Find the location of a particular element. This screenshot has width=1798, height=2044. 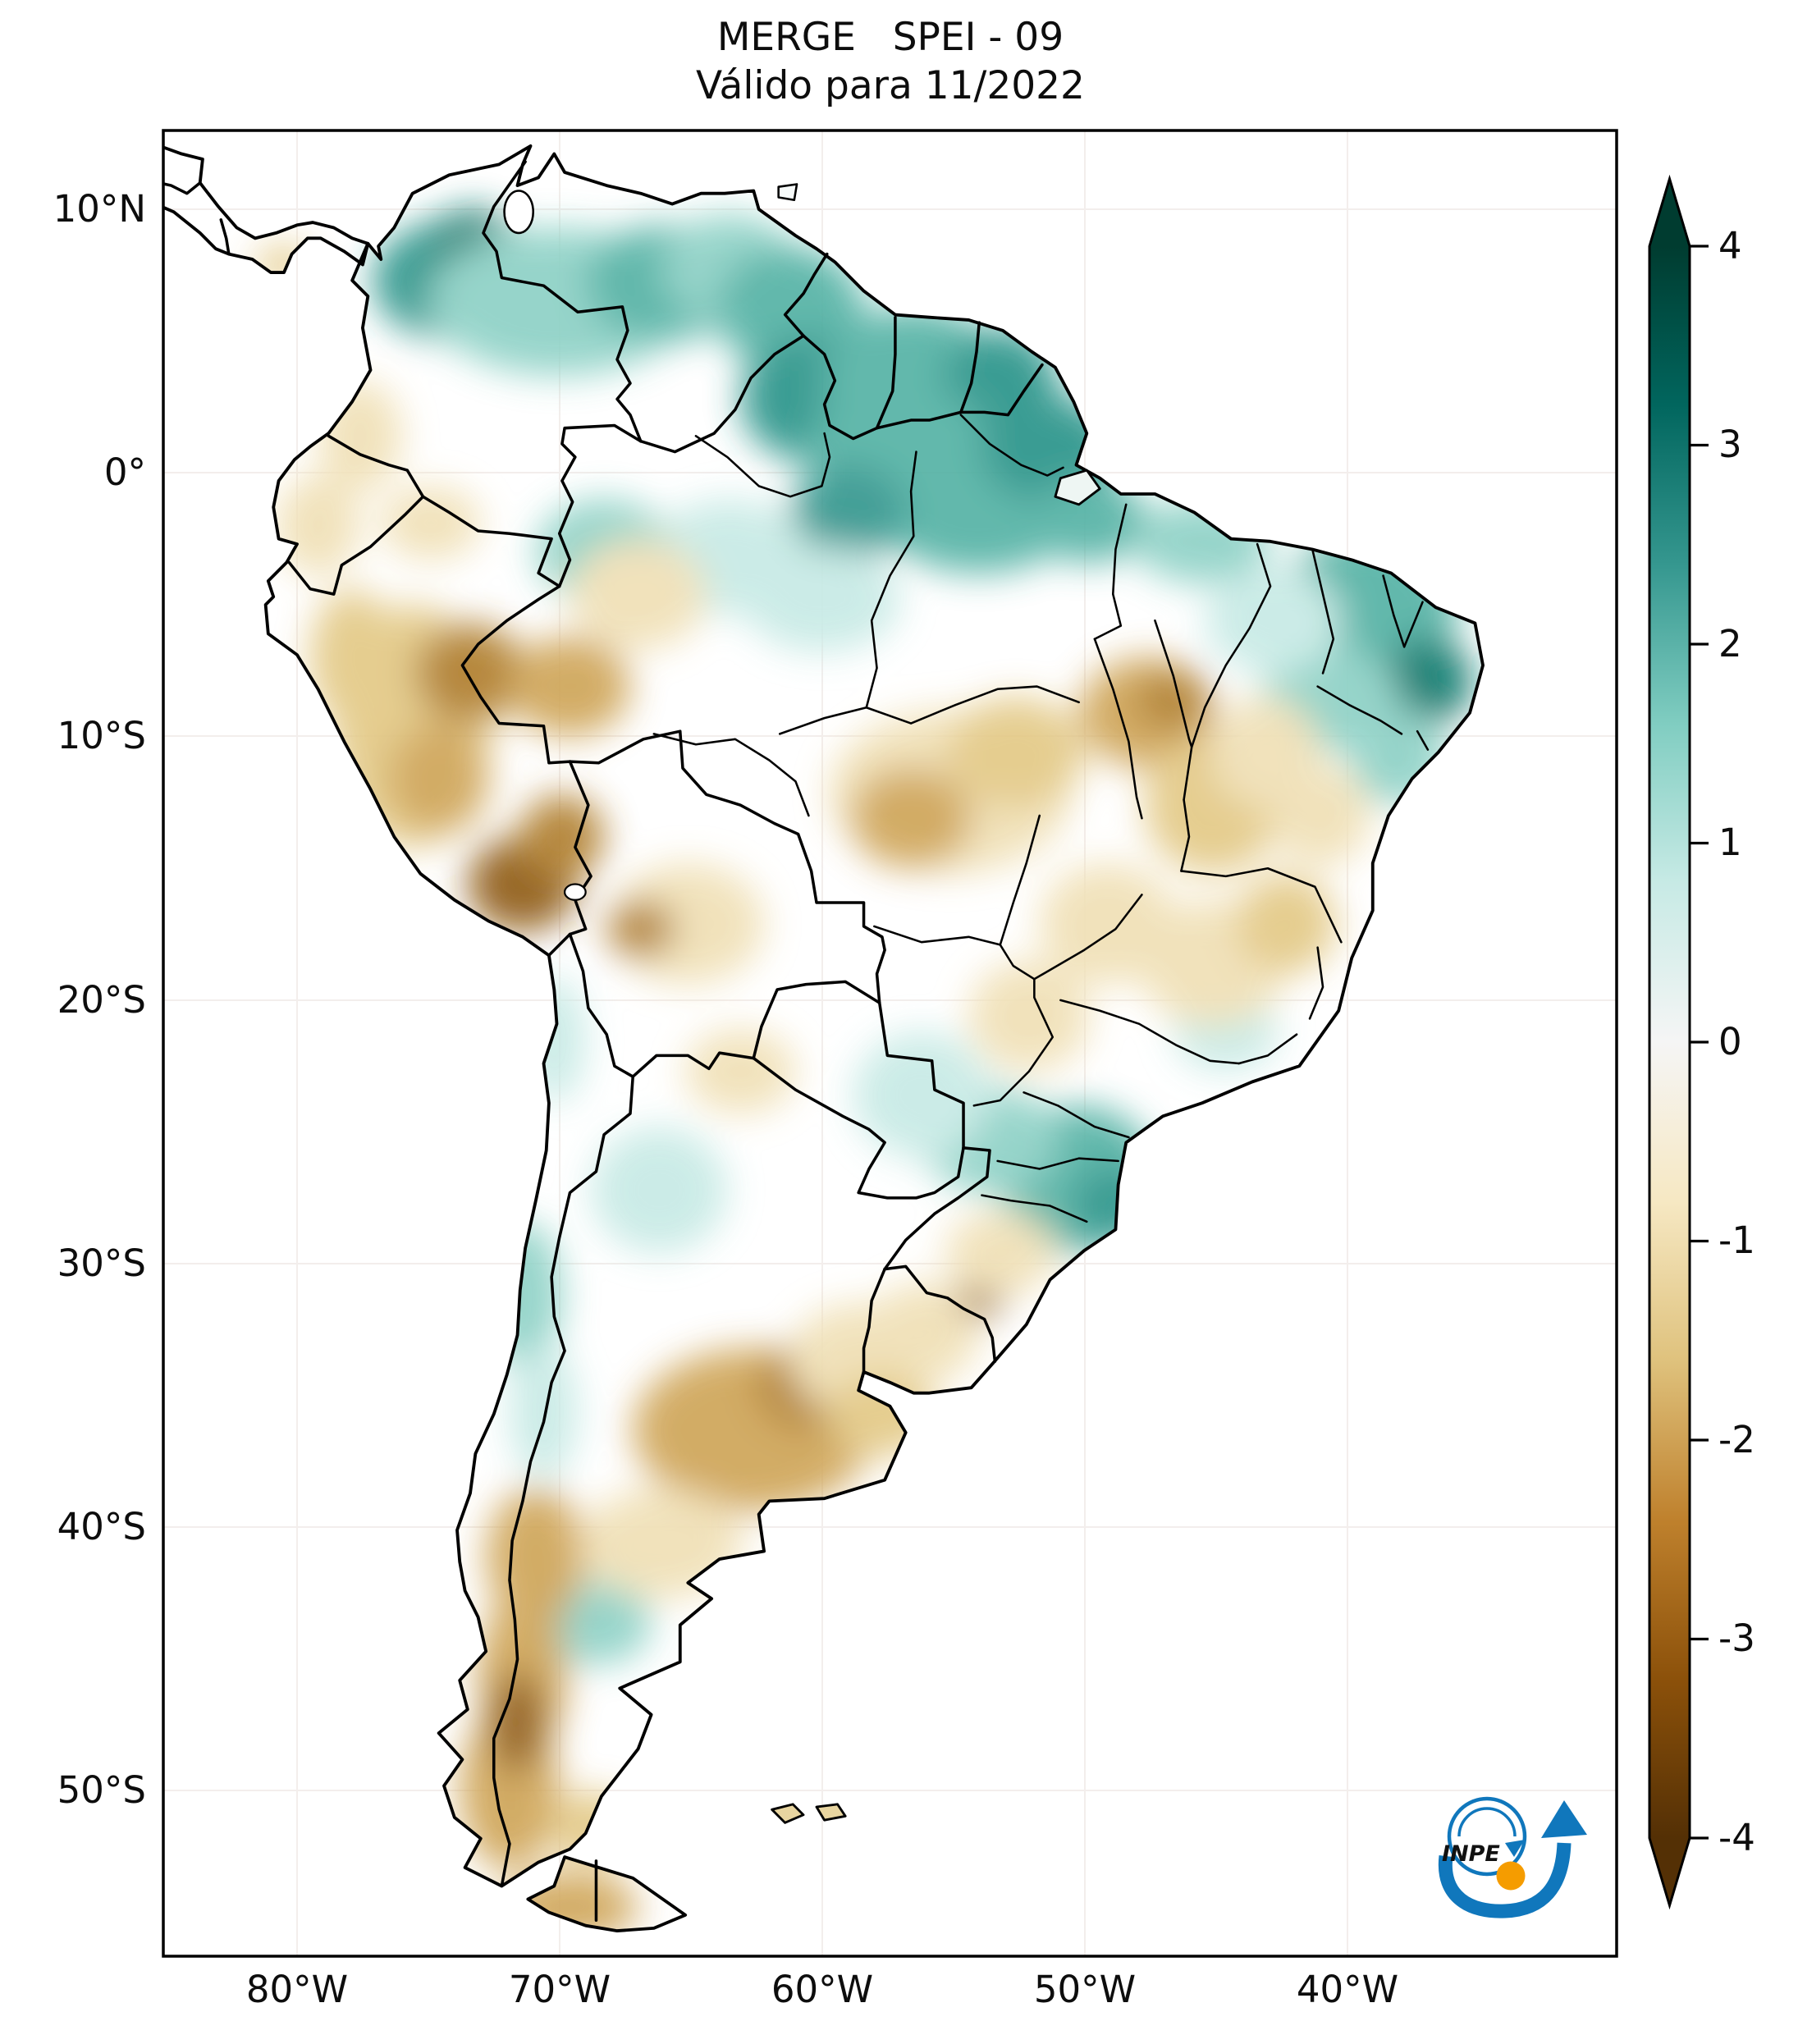

colorbar is located at coordinates (1678, 1042).